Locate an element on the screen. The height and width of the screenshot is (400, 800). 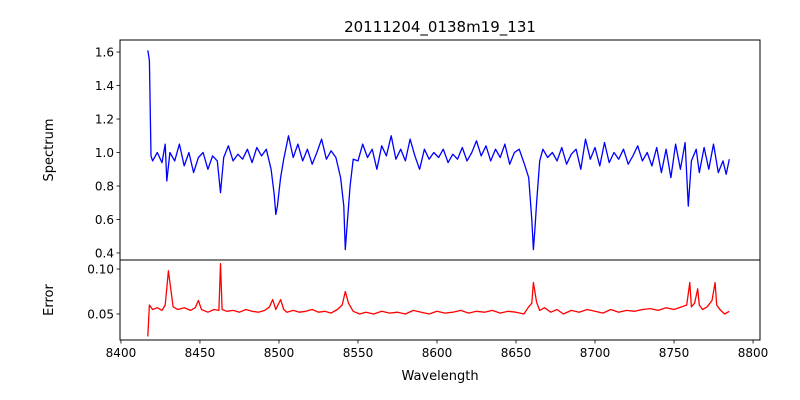
x-tick-label: 8700 is located at coordinates (595, 353).